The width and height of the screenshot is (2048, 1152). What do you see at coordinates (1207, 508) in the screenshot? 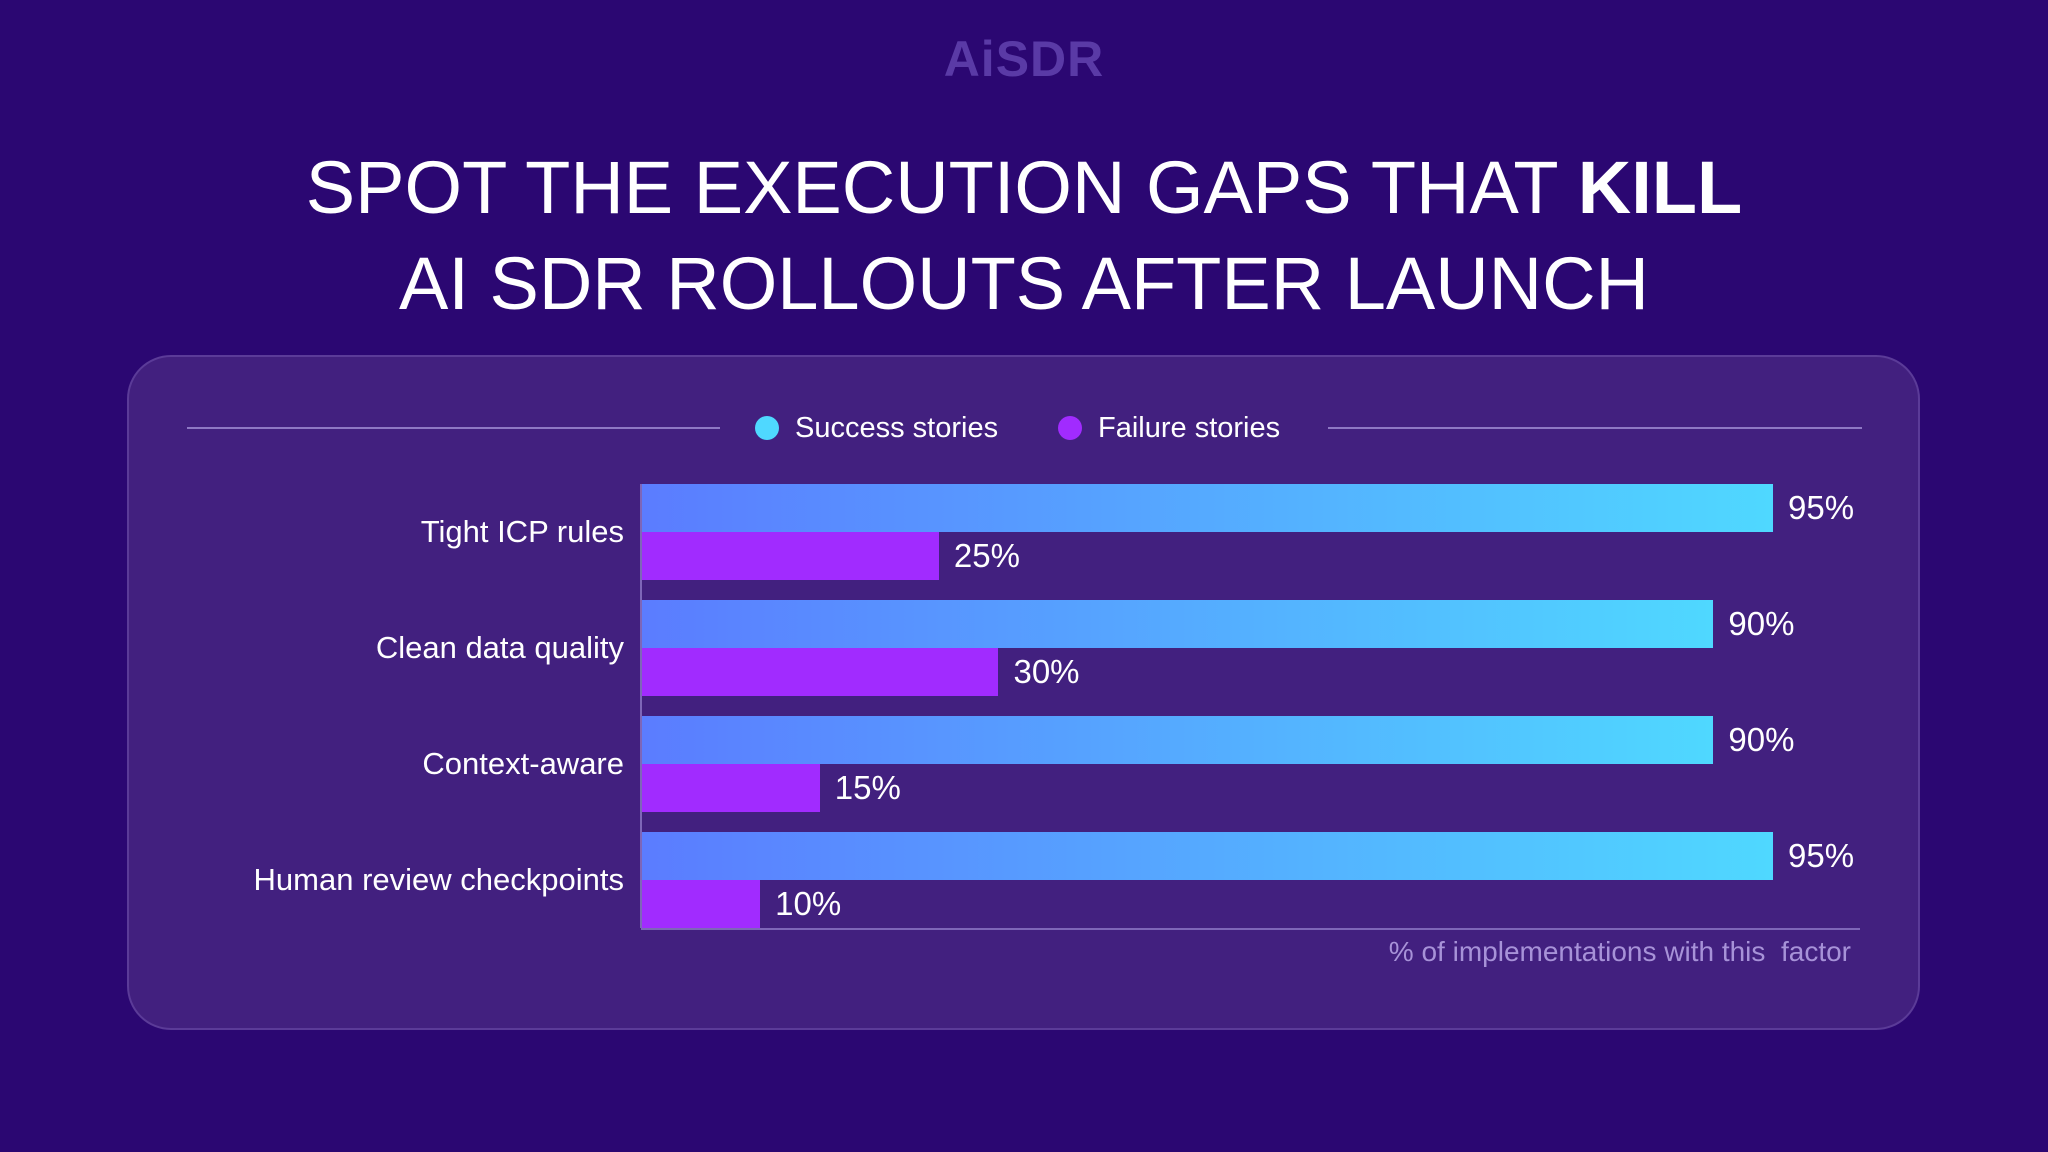
I see `bar-success-tight-icp-rules` at bounding box center [1207, 508].